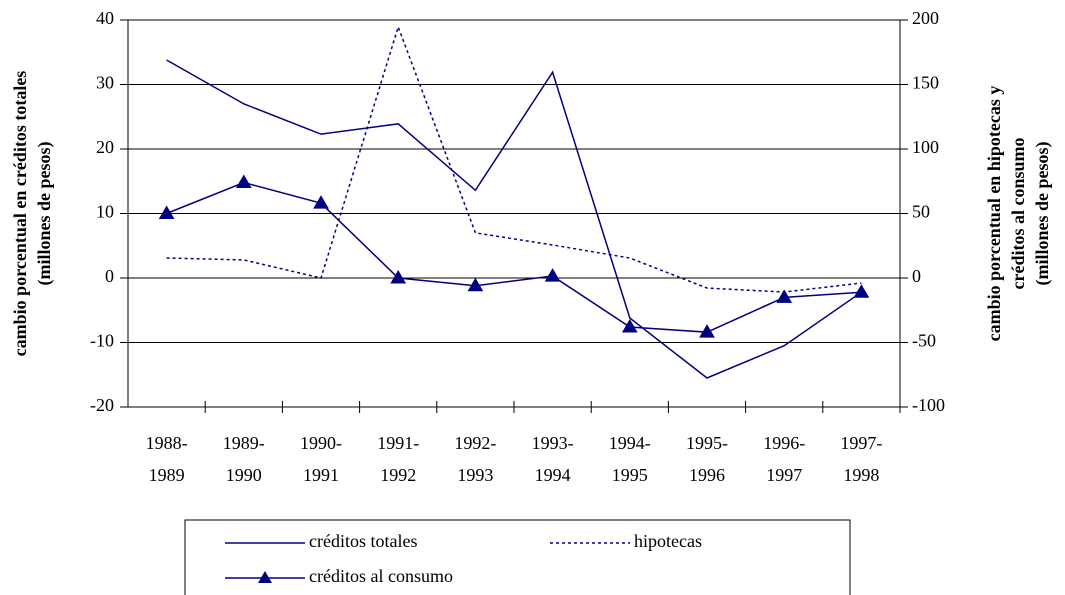  What do you see at coordinates (921, 212) in the screenshot?
I see `y2-tick-label: 50` at bounding box center [921, 212].